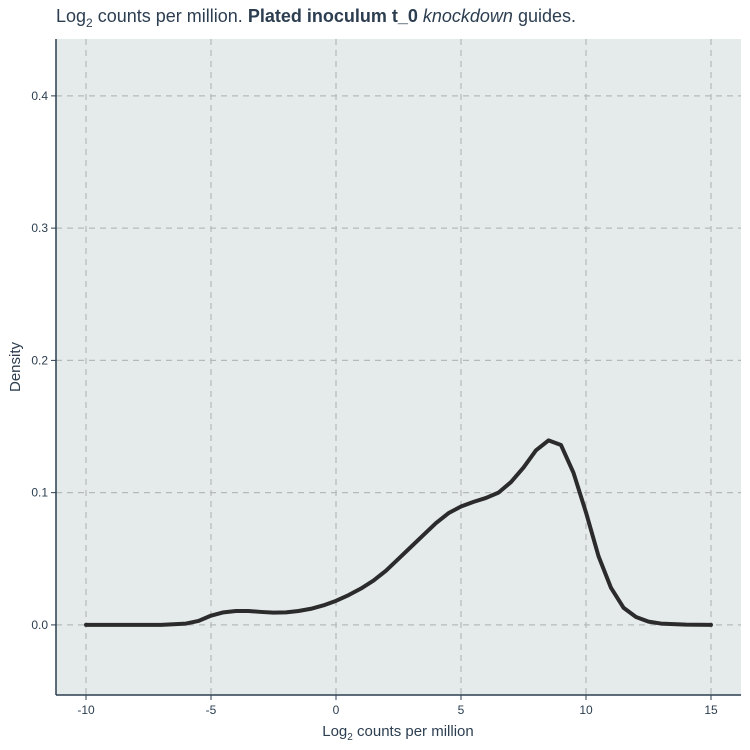  What do you see at coordinates (711, 710) in the screenshot?
I see `x-tick-label: 15` at bounding box center [711, 710].